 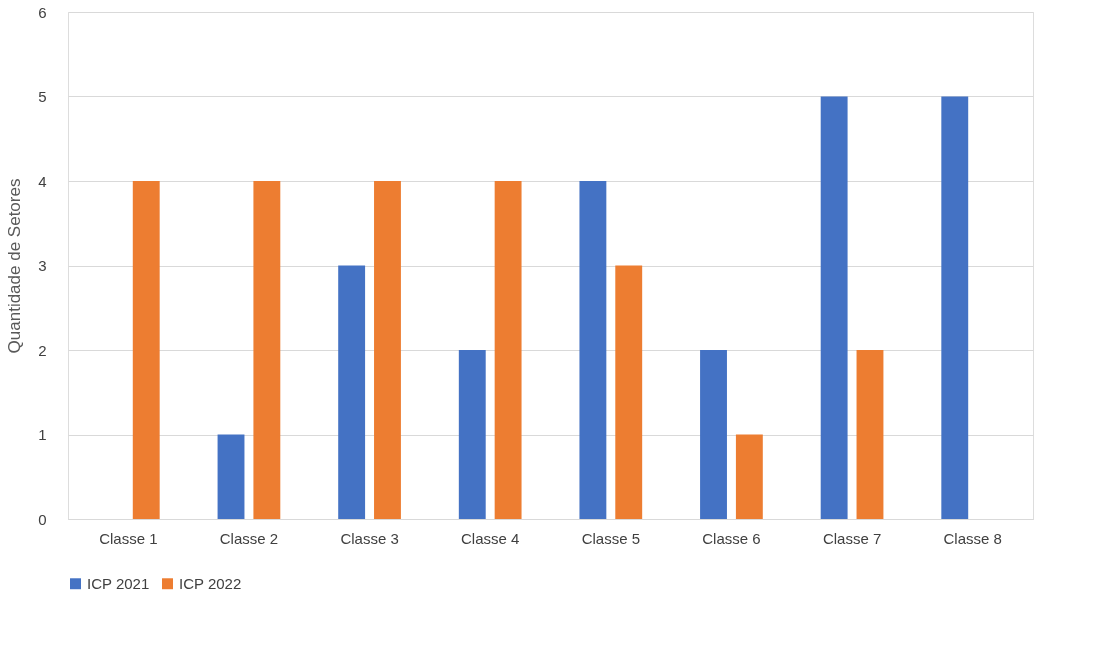 What do you see at coordinates (15, 266) in the screenshot?
I see `y-axis-title: Quantidade de Setores` at bounding box center [15, 266].